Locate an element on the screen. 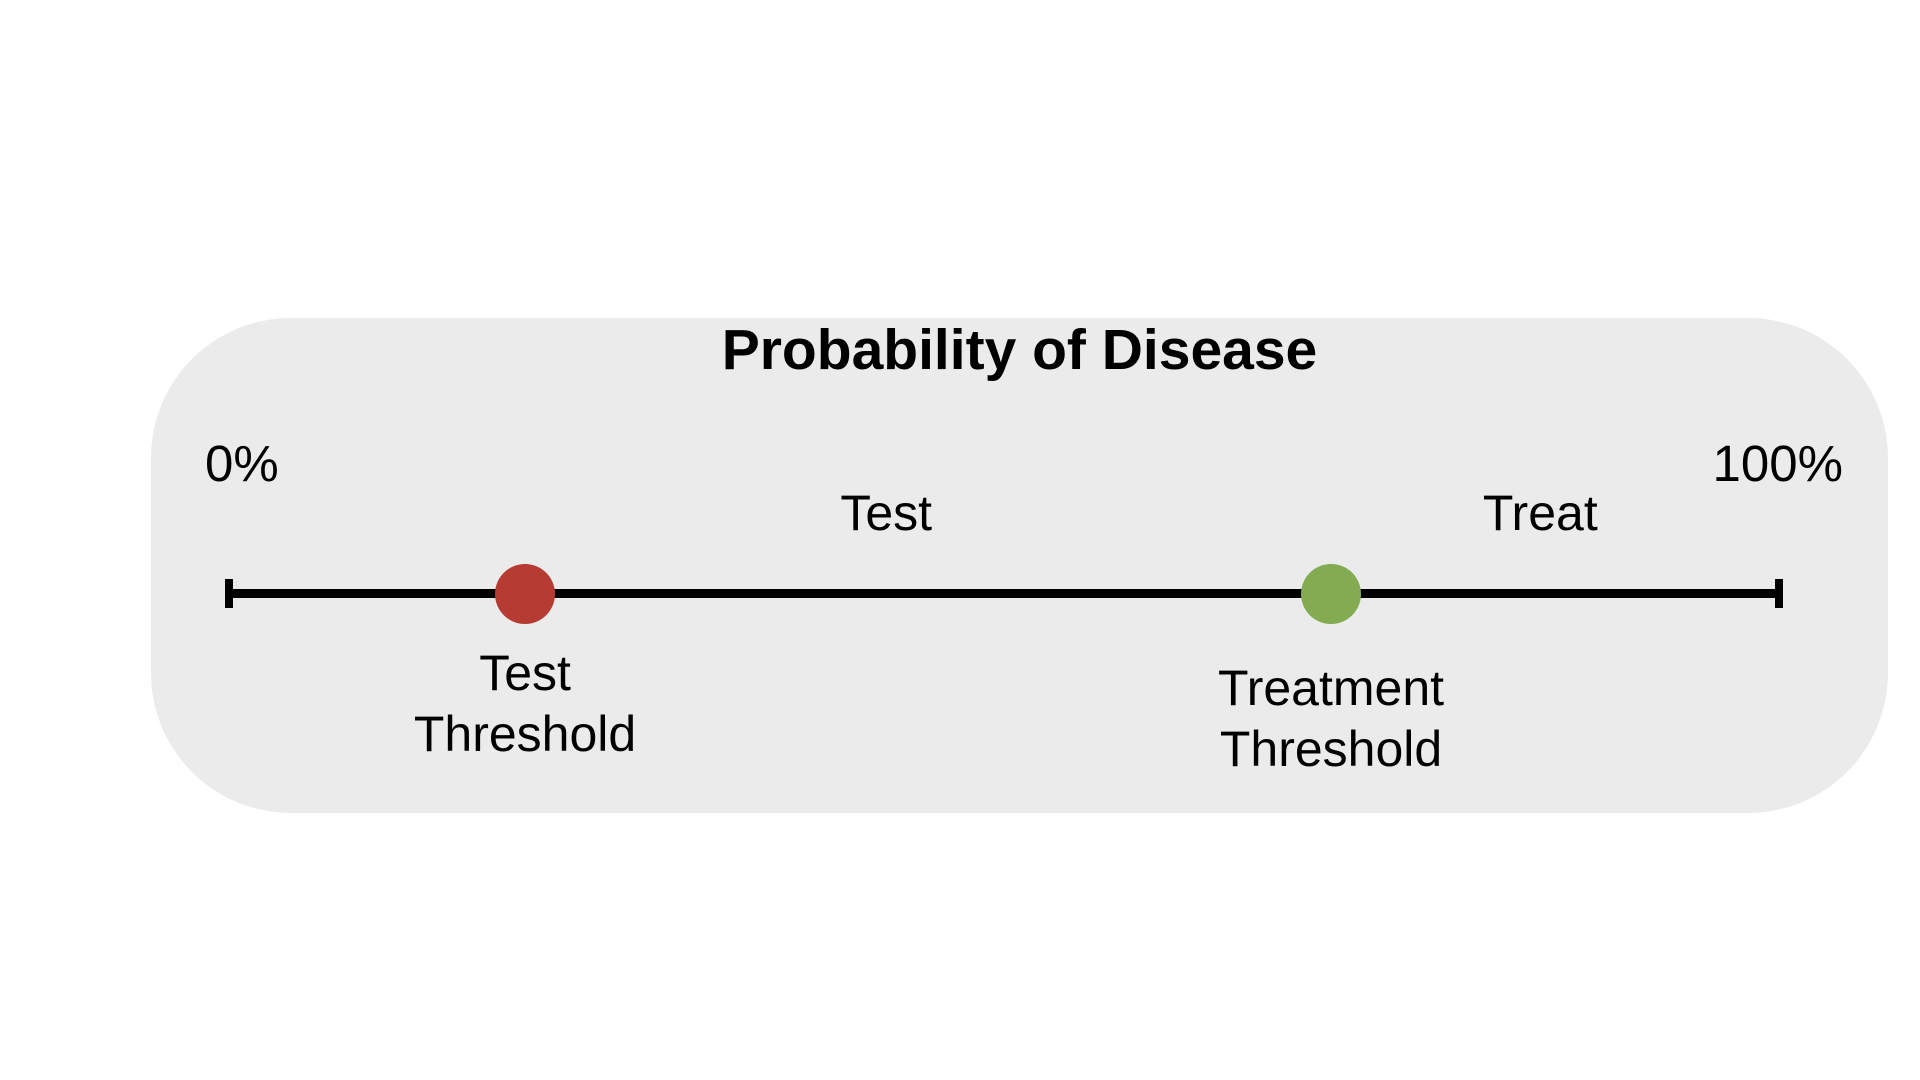  test-threshold-label-line1: Test is located at coordinates (525, 673).